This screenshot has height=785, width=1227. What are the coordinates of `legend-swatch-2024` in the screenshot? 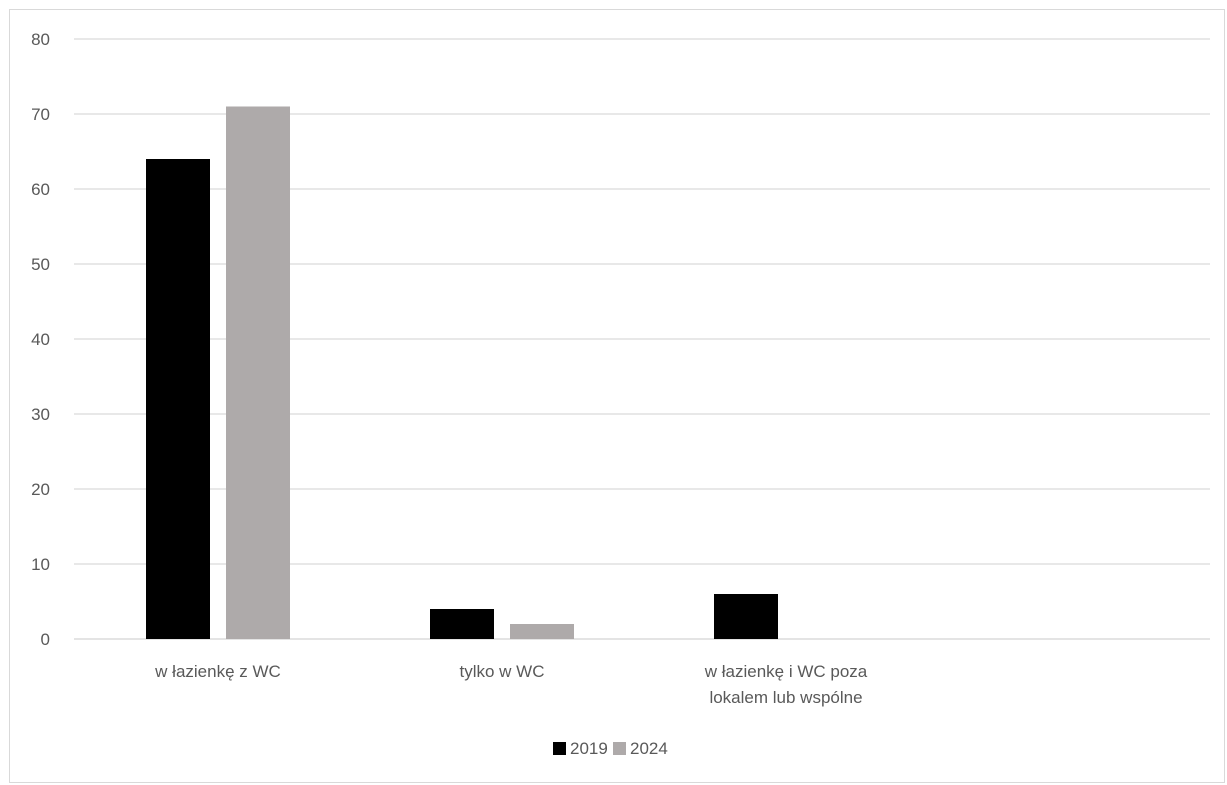 It's located at (619, 748).